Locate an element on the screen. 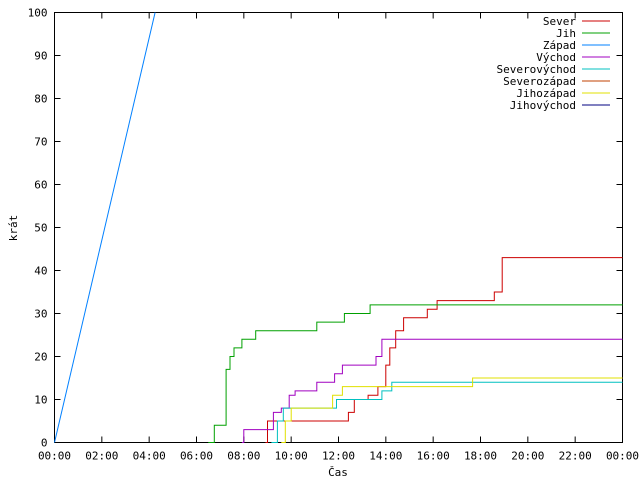  y-tick-label: 10 is located at coordinates (40, 400).